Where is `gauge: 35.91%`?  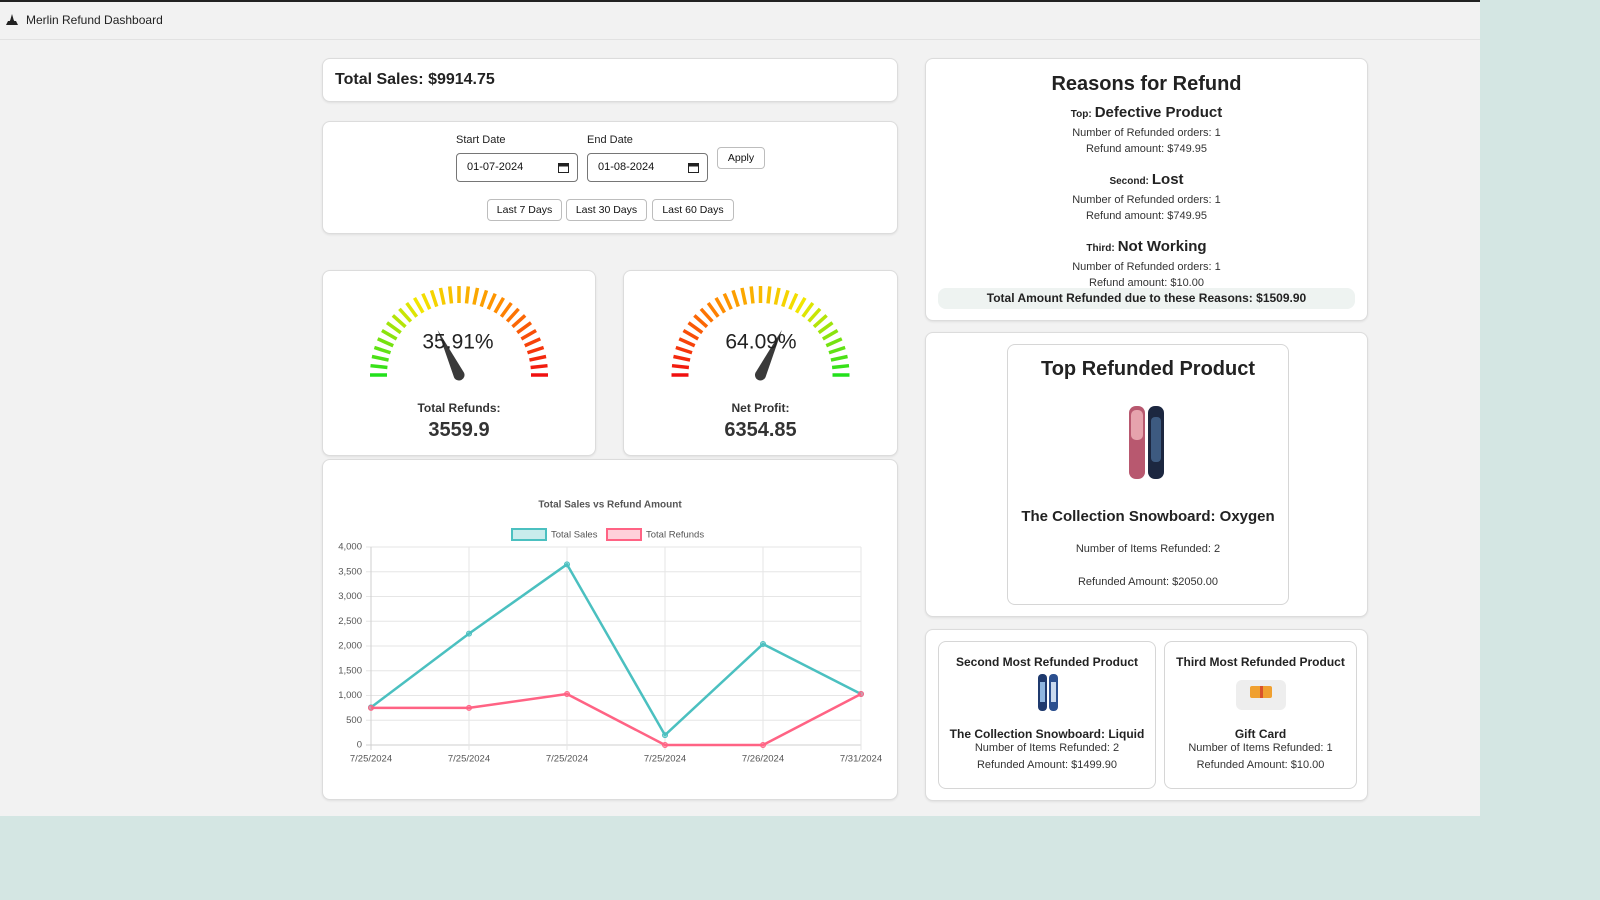
gauge: 35.91% is located at coordinates (459, 333).